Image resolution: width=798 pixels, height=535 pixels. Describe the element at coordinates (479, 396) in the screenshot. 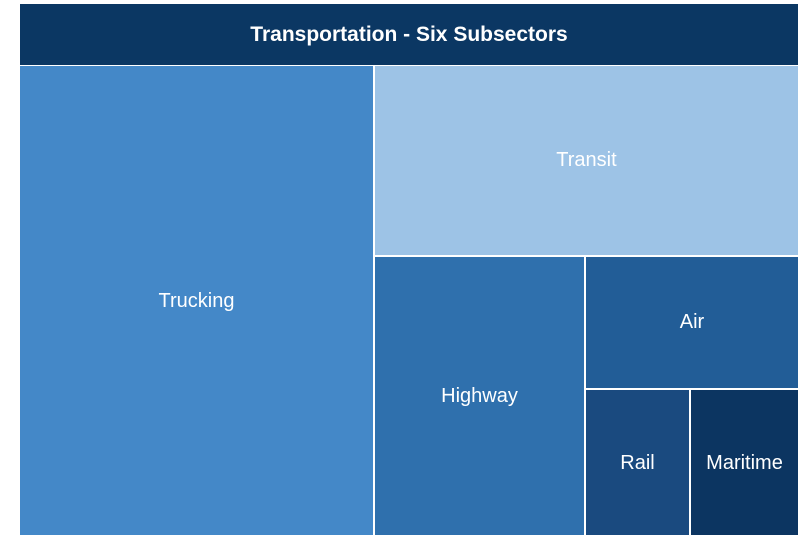

I see `treemap-node: Highway` at that location.